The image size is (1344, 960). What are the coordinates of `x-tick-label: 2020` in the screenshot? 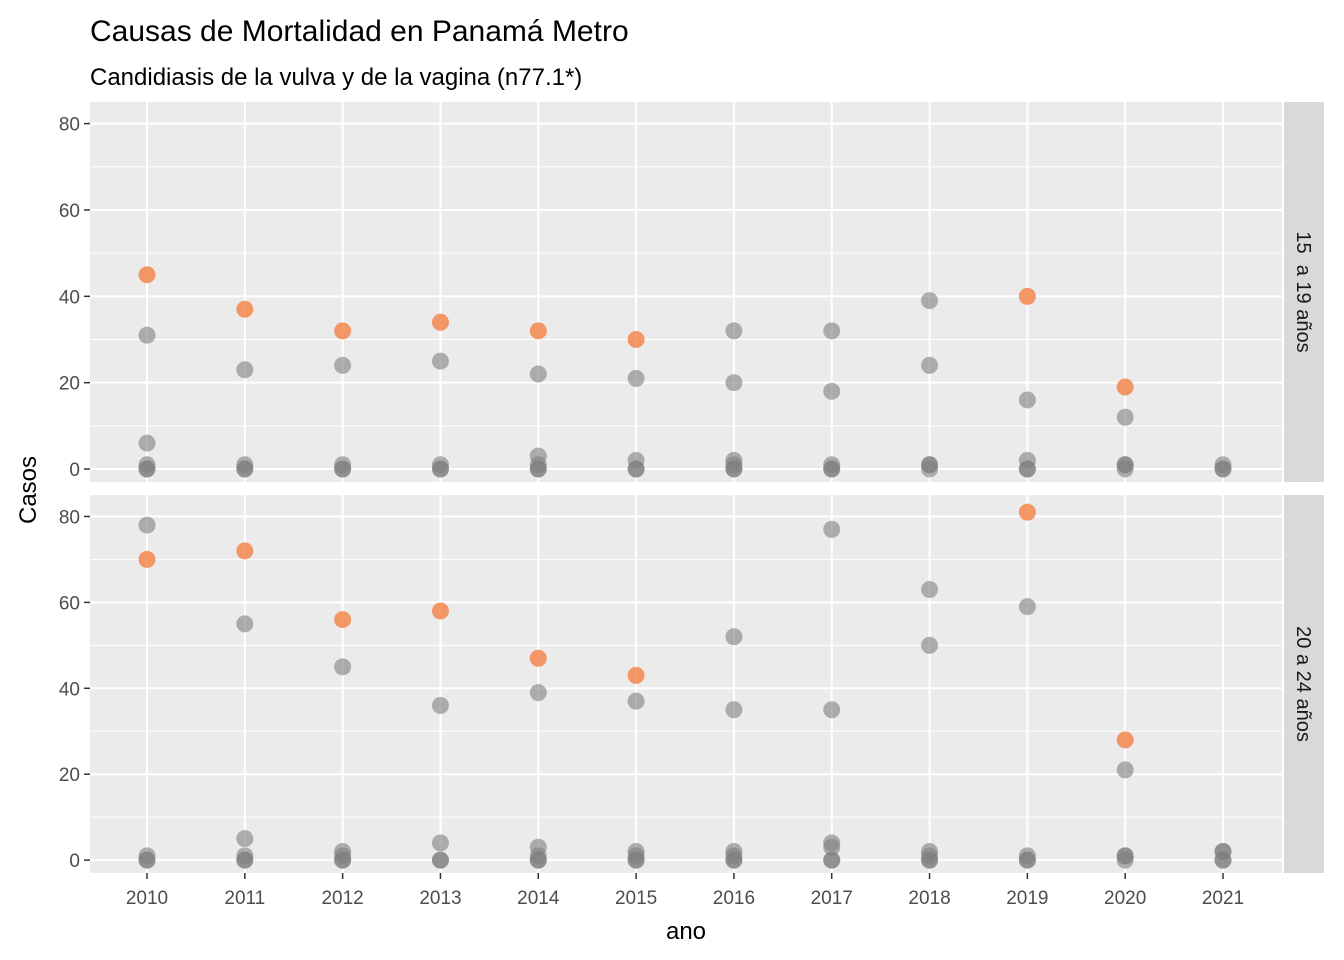 It's located at (1125, 898).